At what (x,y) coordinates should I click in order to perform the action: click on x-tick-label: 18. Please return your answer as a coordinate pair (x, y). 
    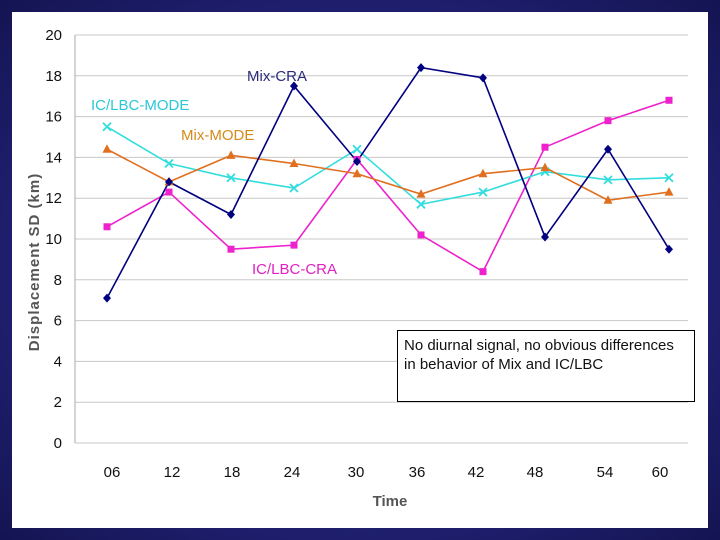
    Looking at the image, I should click on (232, 472).